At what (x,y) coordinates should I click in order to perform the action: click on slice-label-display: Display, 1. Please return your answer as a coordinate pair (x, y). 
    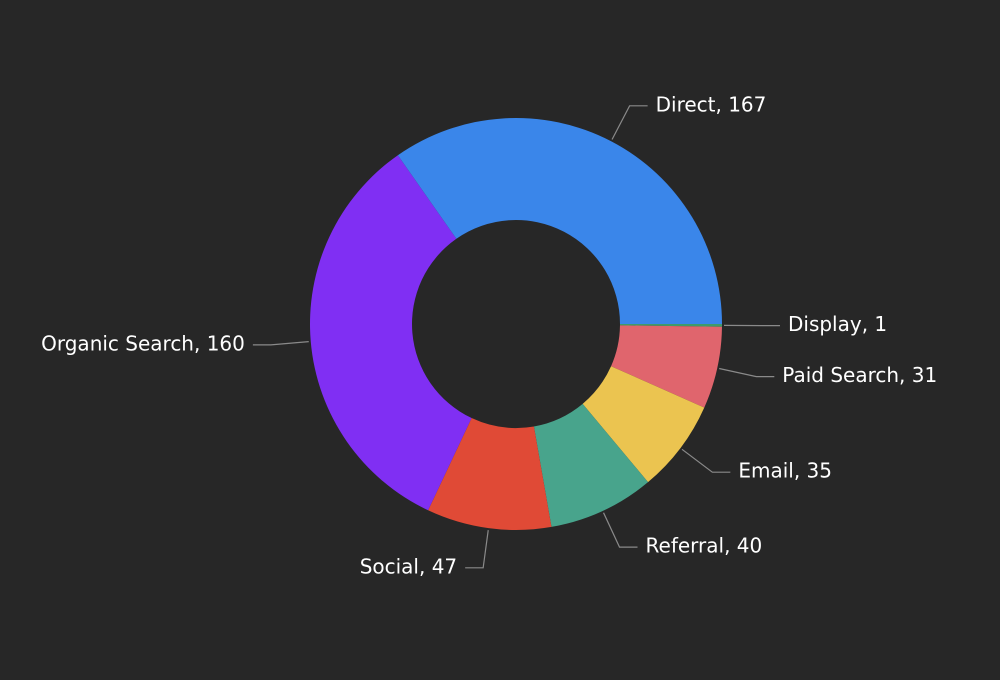
    Looking at the image, I should click on (837, 324).